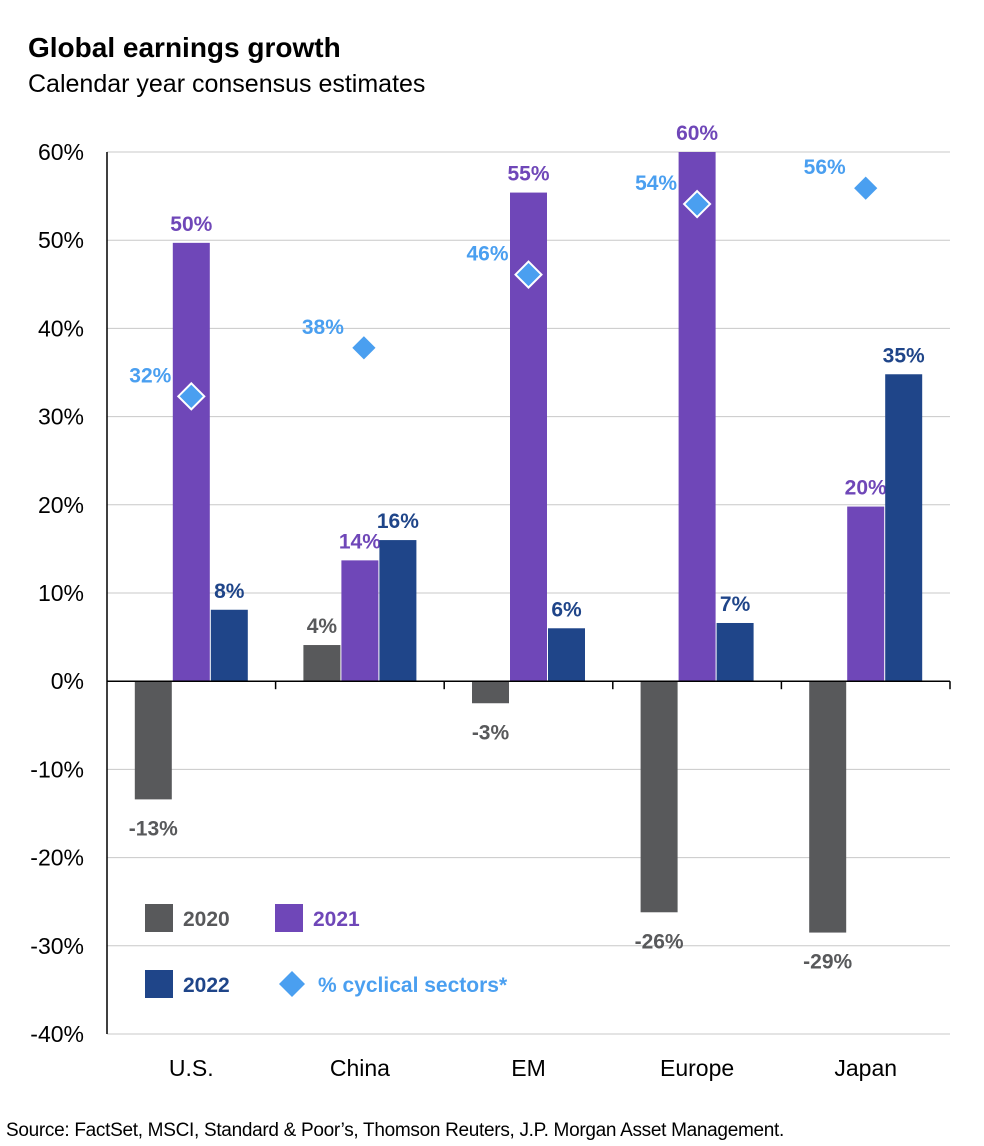 The height and width of the screenshot is (1146, 984). What do you see at coordinates (206, 919) in the screenshot?
I see `legend-label: 2020` at bounding box center [206, 919].